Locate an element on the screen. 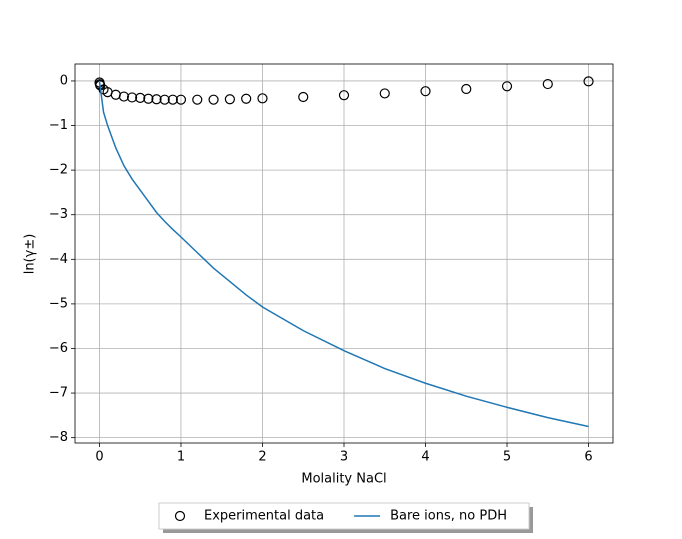 This screenshot has height=539, width=682. x-tick-label: 0 is located at coordinates (99, 457).